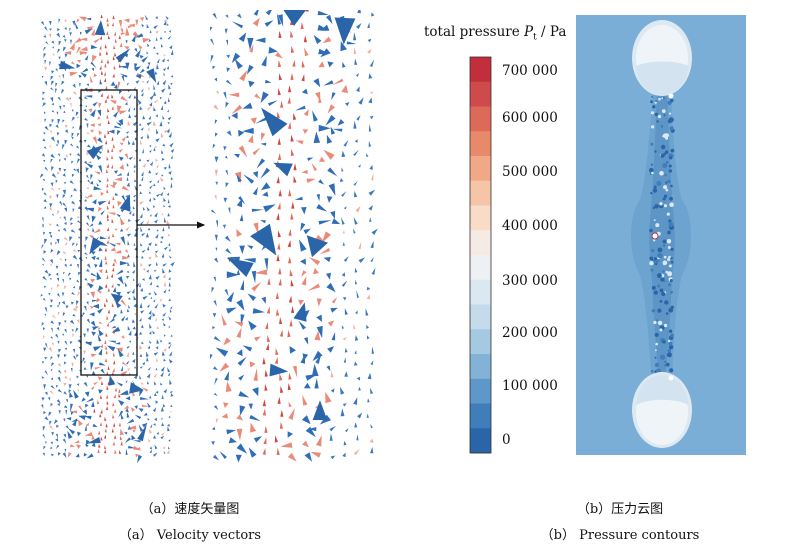  I want to click on colorbar-title: total pressure Pt / Pa, so click(495, 33).